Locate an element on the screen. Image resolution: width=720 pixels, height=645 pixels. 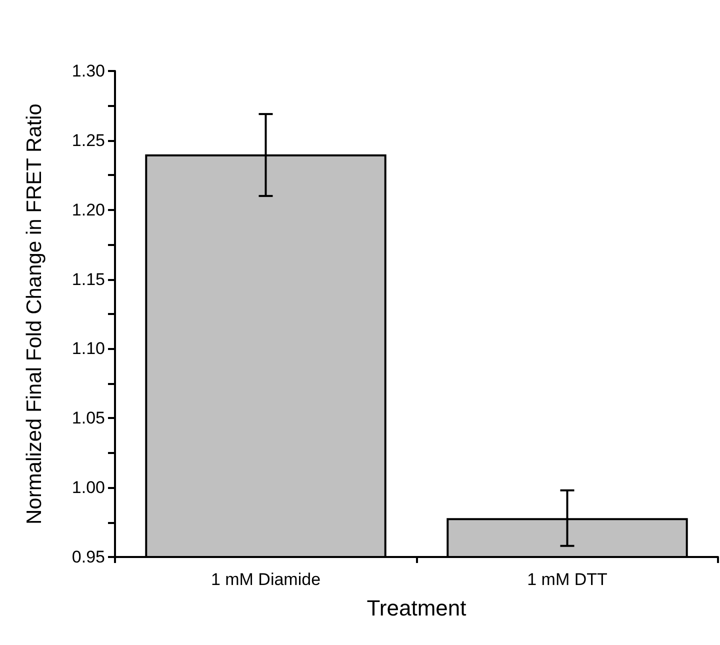
x-tick-label: 1 mM Diamide is located at coordinates (265, 579).